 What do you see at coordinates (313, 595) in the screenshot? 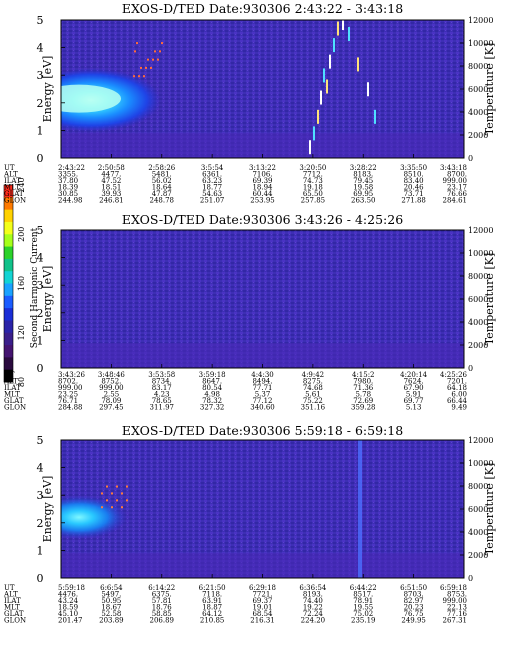
I see `ephemeris-value: 8193.` at bounding box center [313, 595].